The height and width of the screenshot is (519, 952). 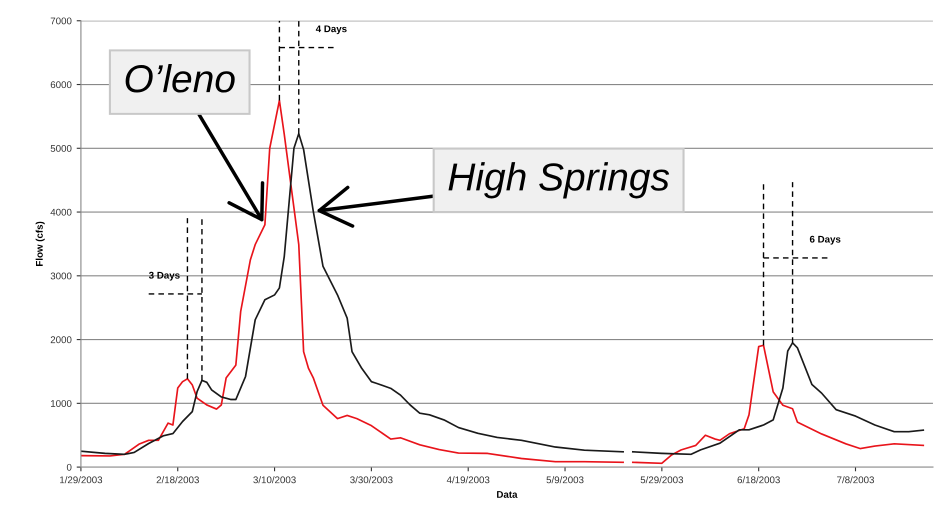 What do you see at coordinates (855, 480) in the screenshot?
I see `x-tick-label: 7/8/2003` at bounding box center [855, 480].